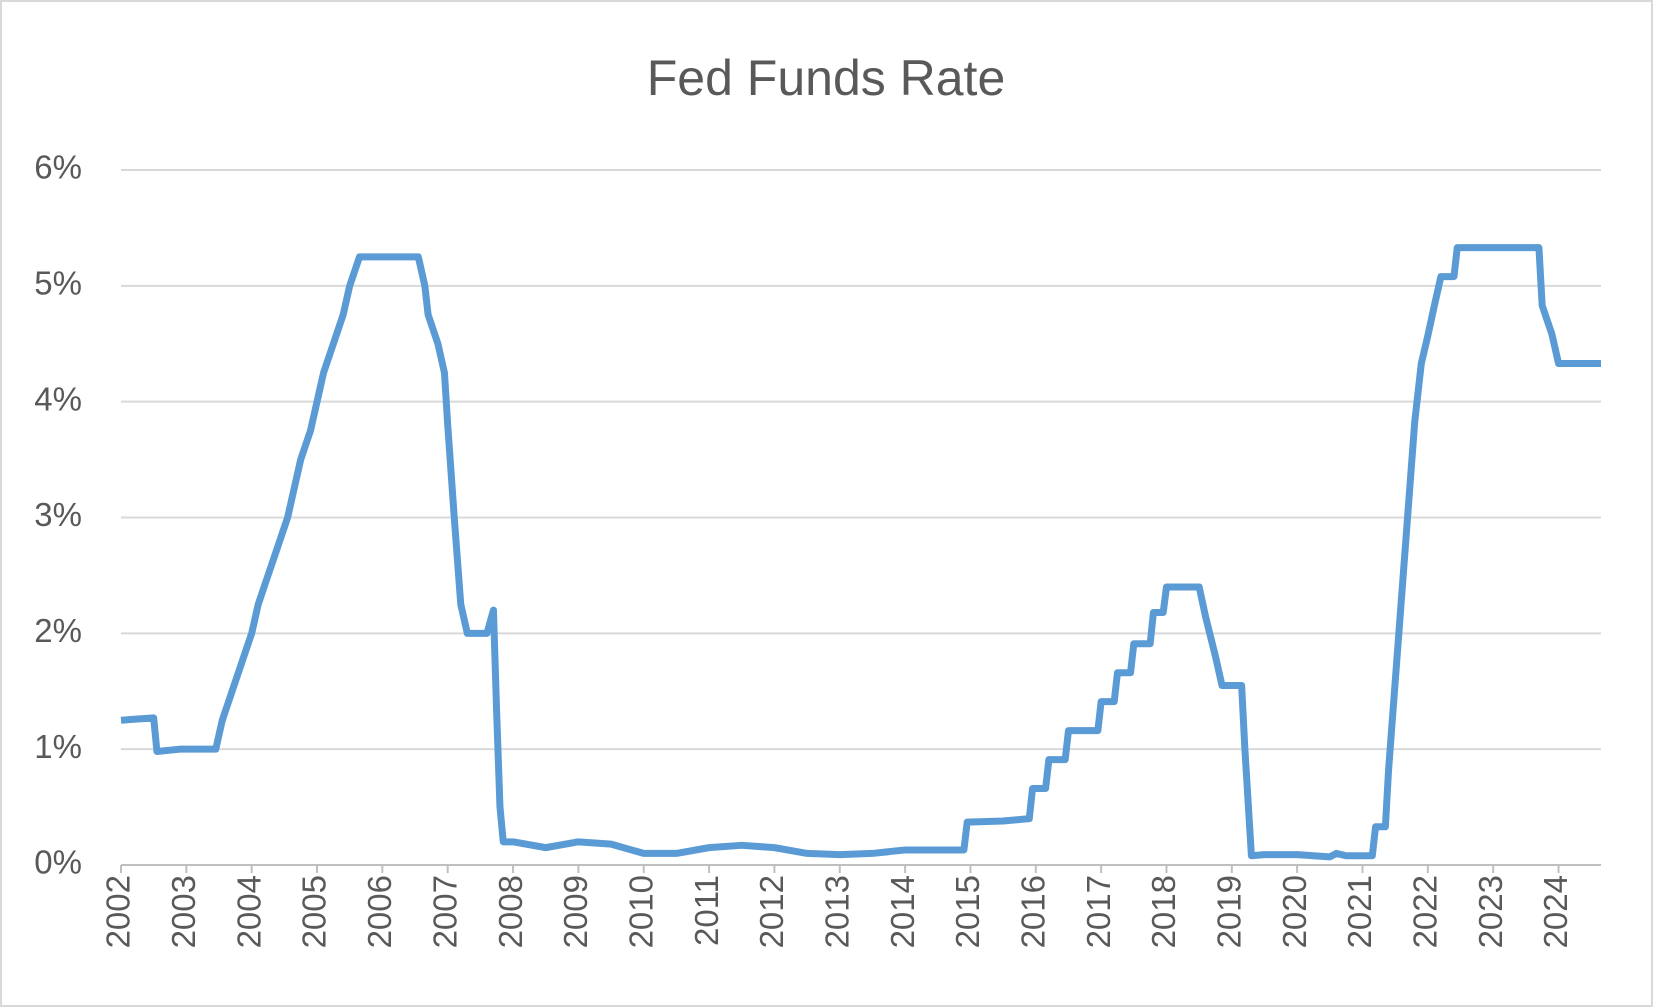 The image size is (1653, 1007). Describe the element at coordinates (58, 514) in the screenshot. I see `y-tick-label: 3%` at that location.